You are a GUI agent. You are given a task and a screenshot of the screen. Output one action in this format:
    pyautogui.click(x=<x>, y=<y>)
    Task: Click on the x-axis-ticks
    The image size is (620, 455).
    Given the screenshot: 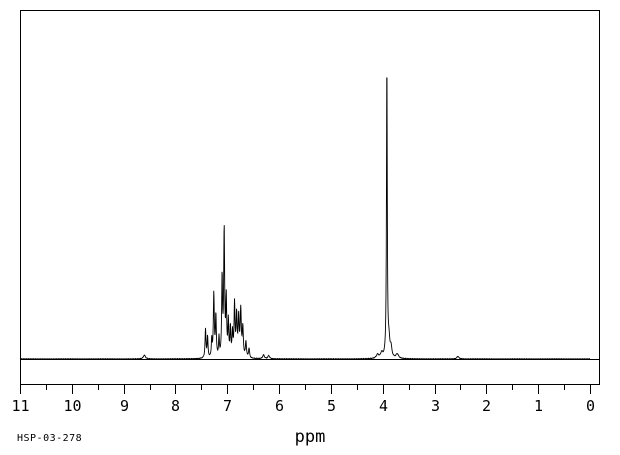 What is the action you would take?
    pyautogui.click(x=305, y=389)
    